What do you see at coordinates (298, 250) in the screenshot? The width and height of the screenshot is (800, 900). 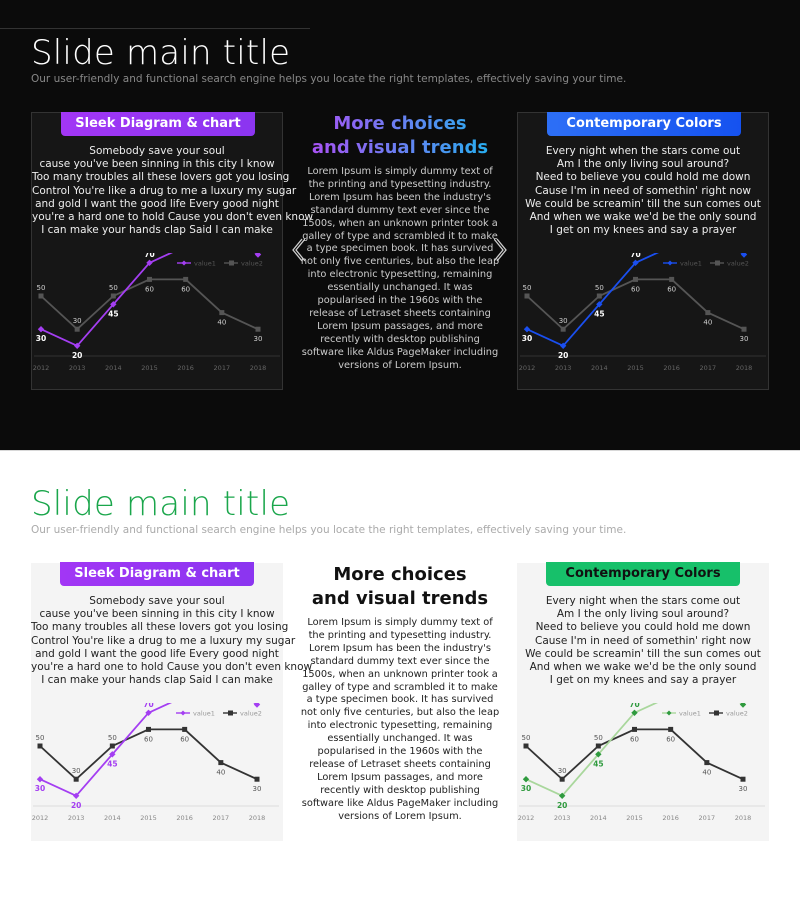 I see `chevron-left-icon` at bounding box center [298, 250].